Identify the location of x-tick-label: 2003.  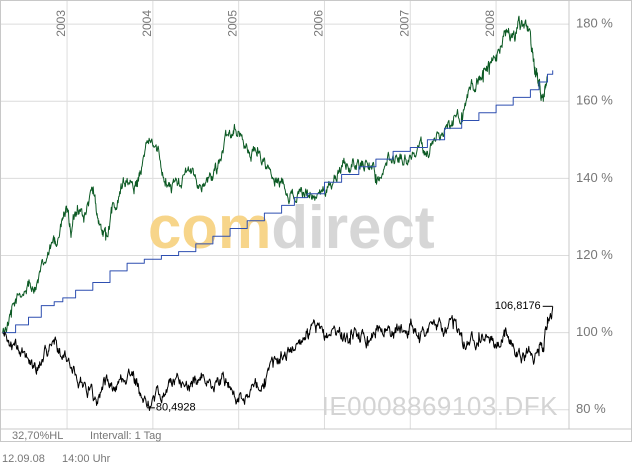
(61, 23).